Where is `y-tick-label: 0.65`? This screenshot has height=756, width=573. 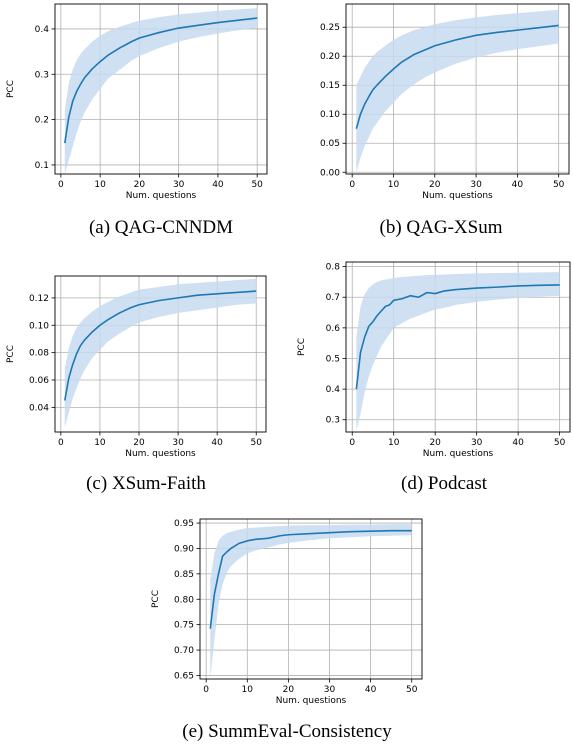 y-tick-label: 0.65 is located at coordinates (184, 676).